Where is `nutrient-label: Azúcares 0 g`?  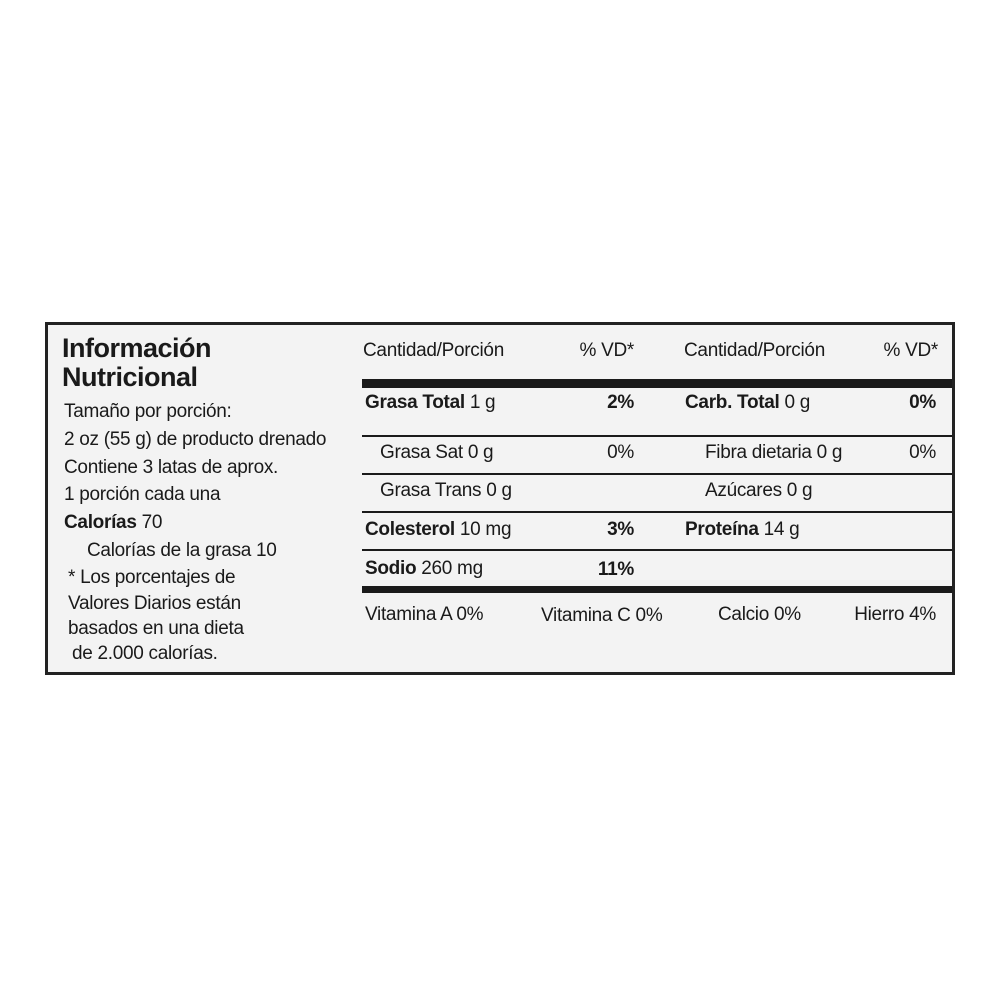 nutrient-label: Azúcares 0 g is located at coordinates (759, 490).